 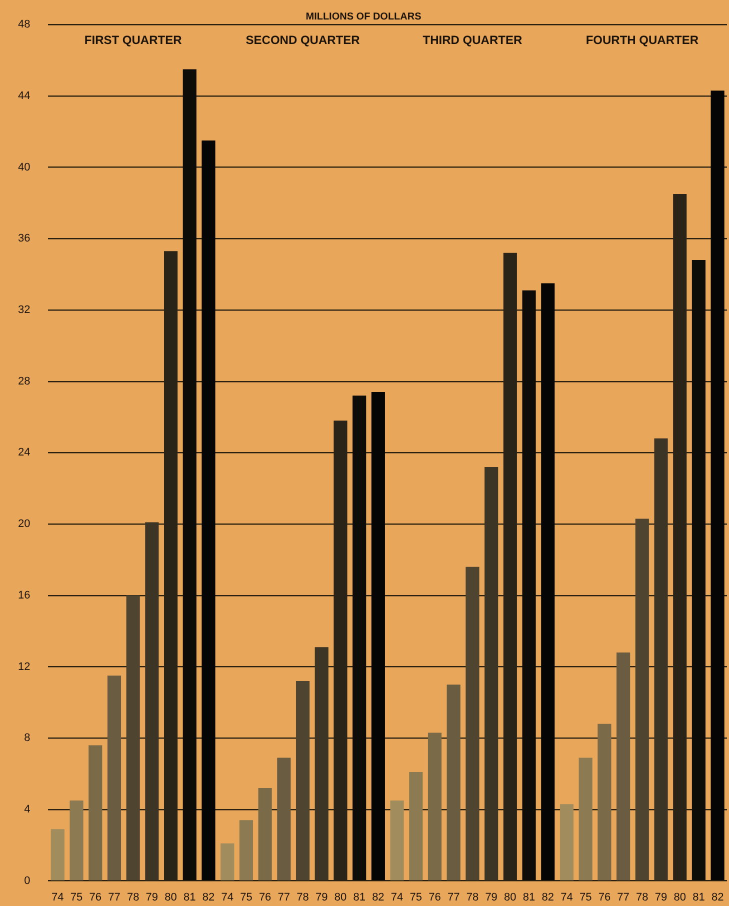 I want to click on y-tick-label: 28, so click(x=24, y=381).